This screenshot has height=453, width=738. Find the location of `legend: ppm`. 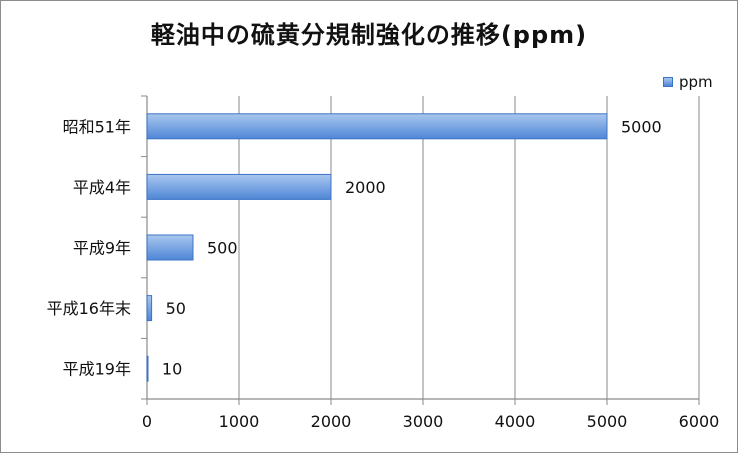

legend: ppm is located at coordinates (688, 82).